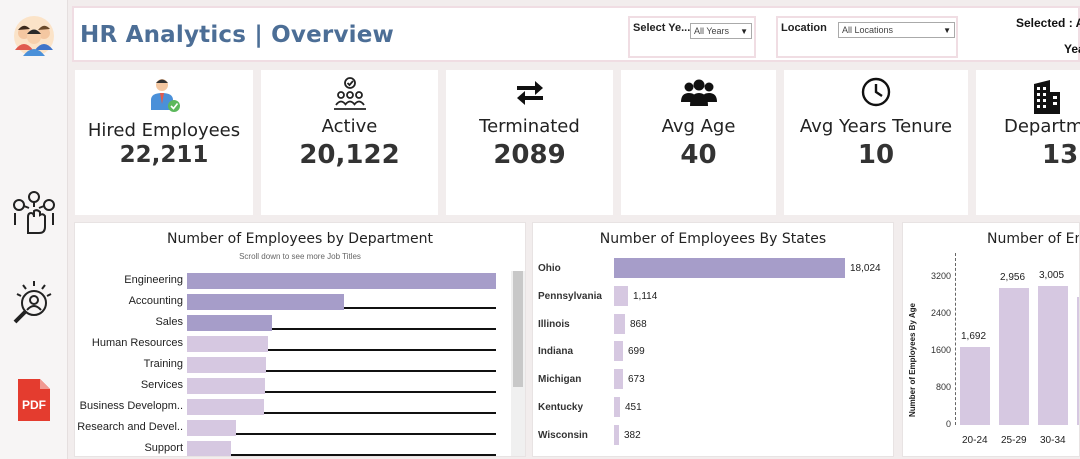 Image resolution: width=1080 pixels, height=459 pixels. Describe the element at coordinates (169, 322) in the screenshot. I see `dept-bar-label: Sales` at that location.